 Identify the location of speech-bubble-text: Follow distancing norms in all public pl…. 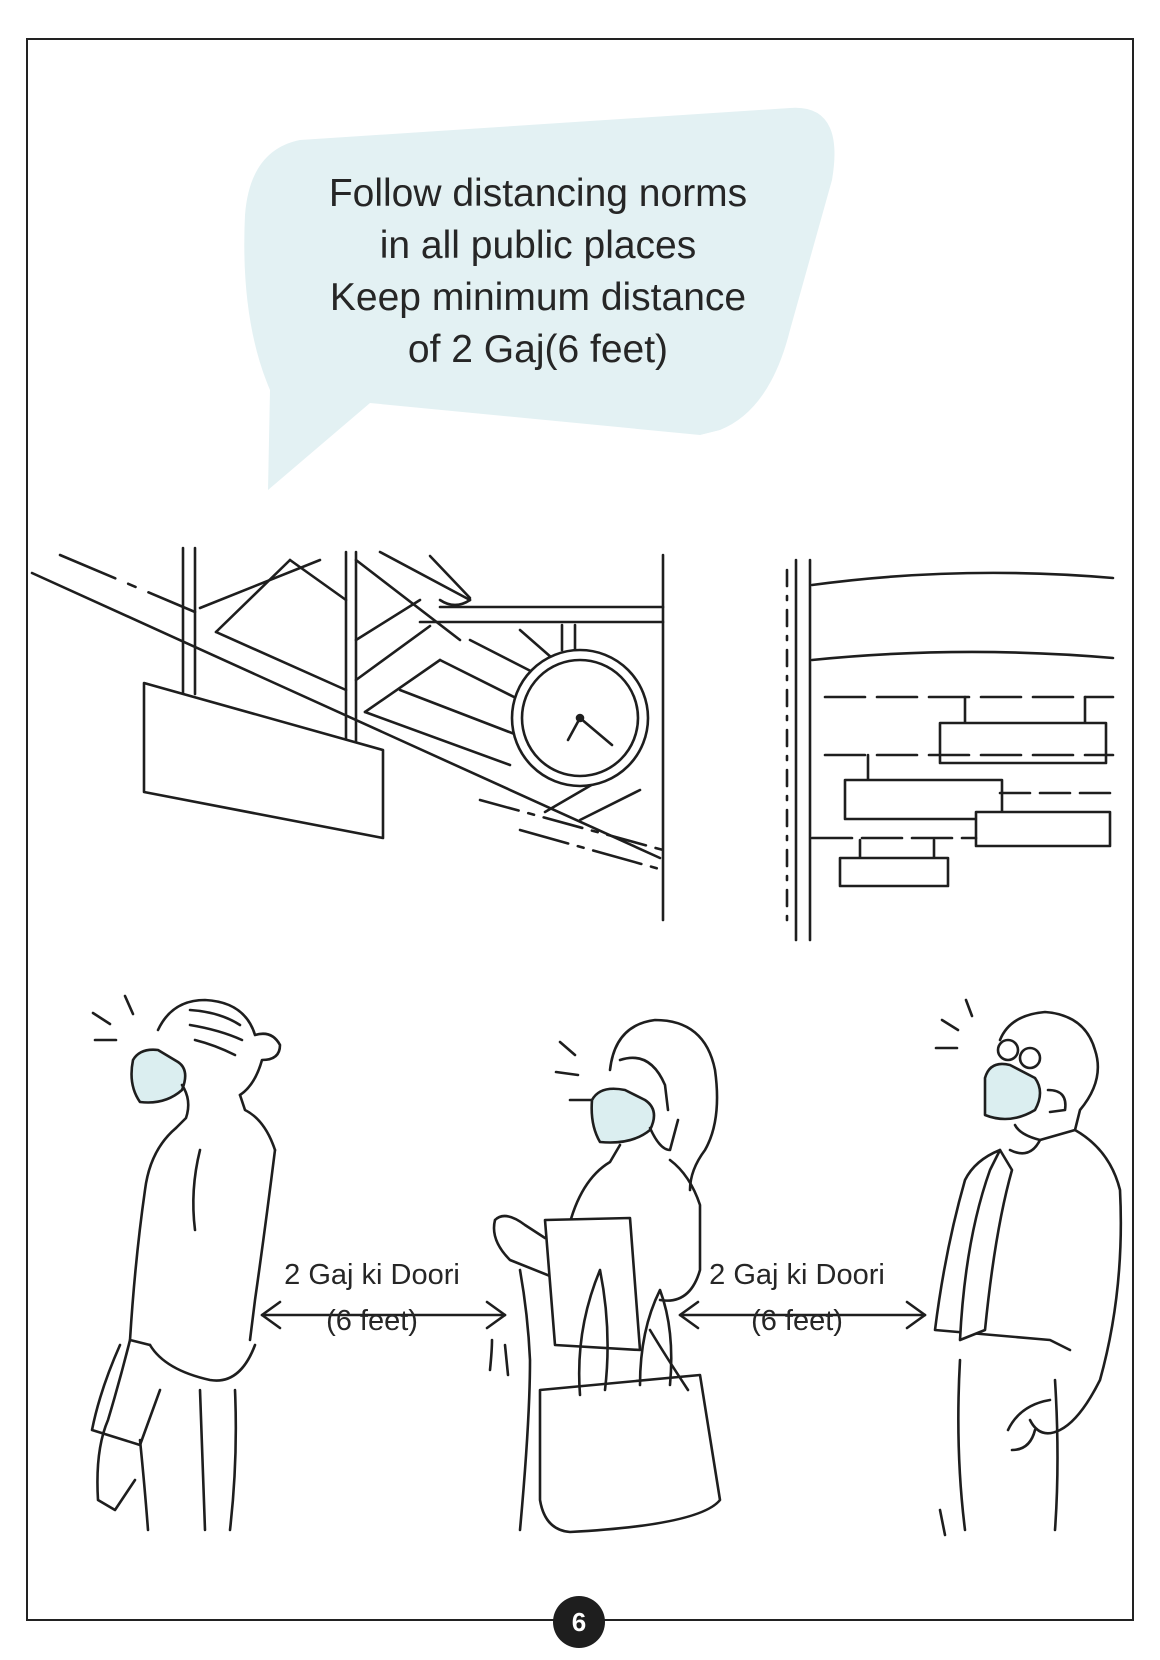
(538, 272).